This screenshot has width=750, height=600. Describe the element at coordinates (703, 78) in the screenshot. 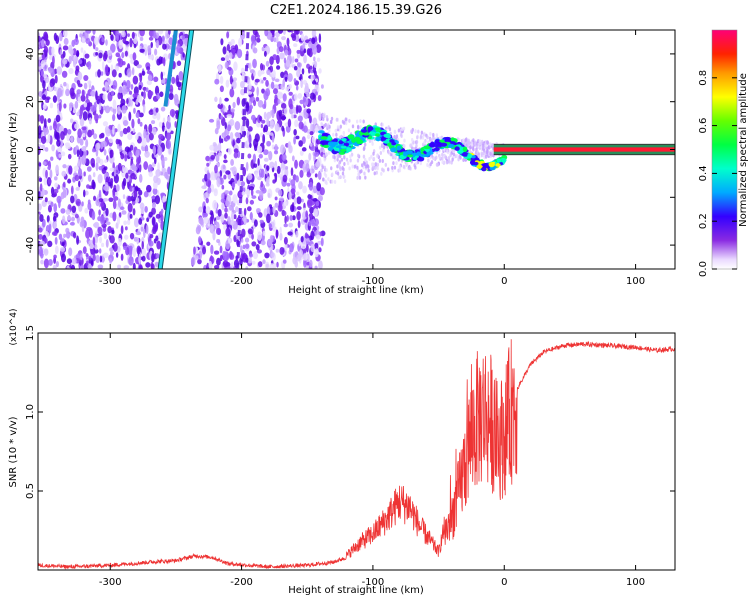

I see `colorbar-tick-label: 0.8` at that location.